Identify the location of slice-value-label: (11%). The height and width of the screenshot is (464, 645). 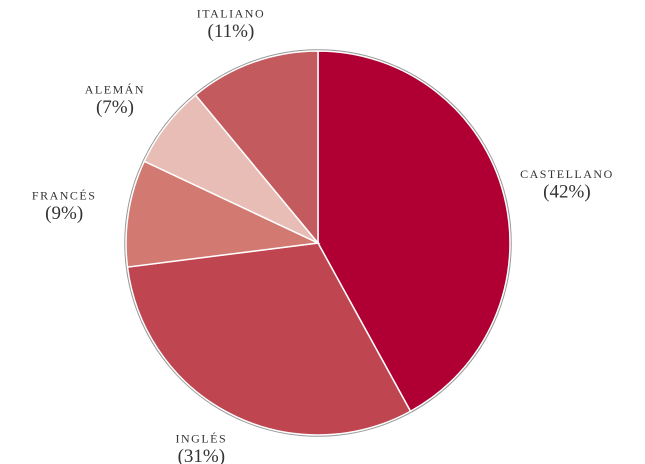
(231, 31).